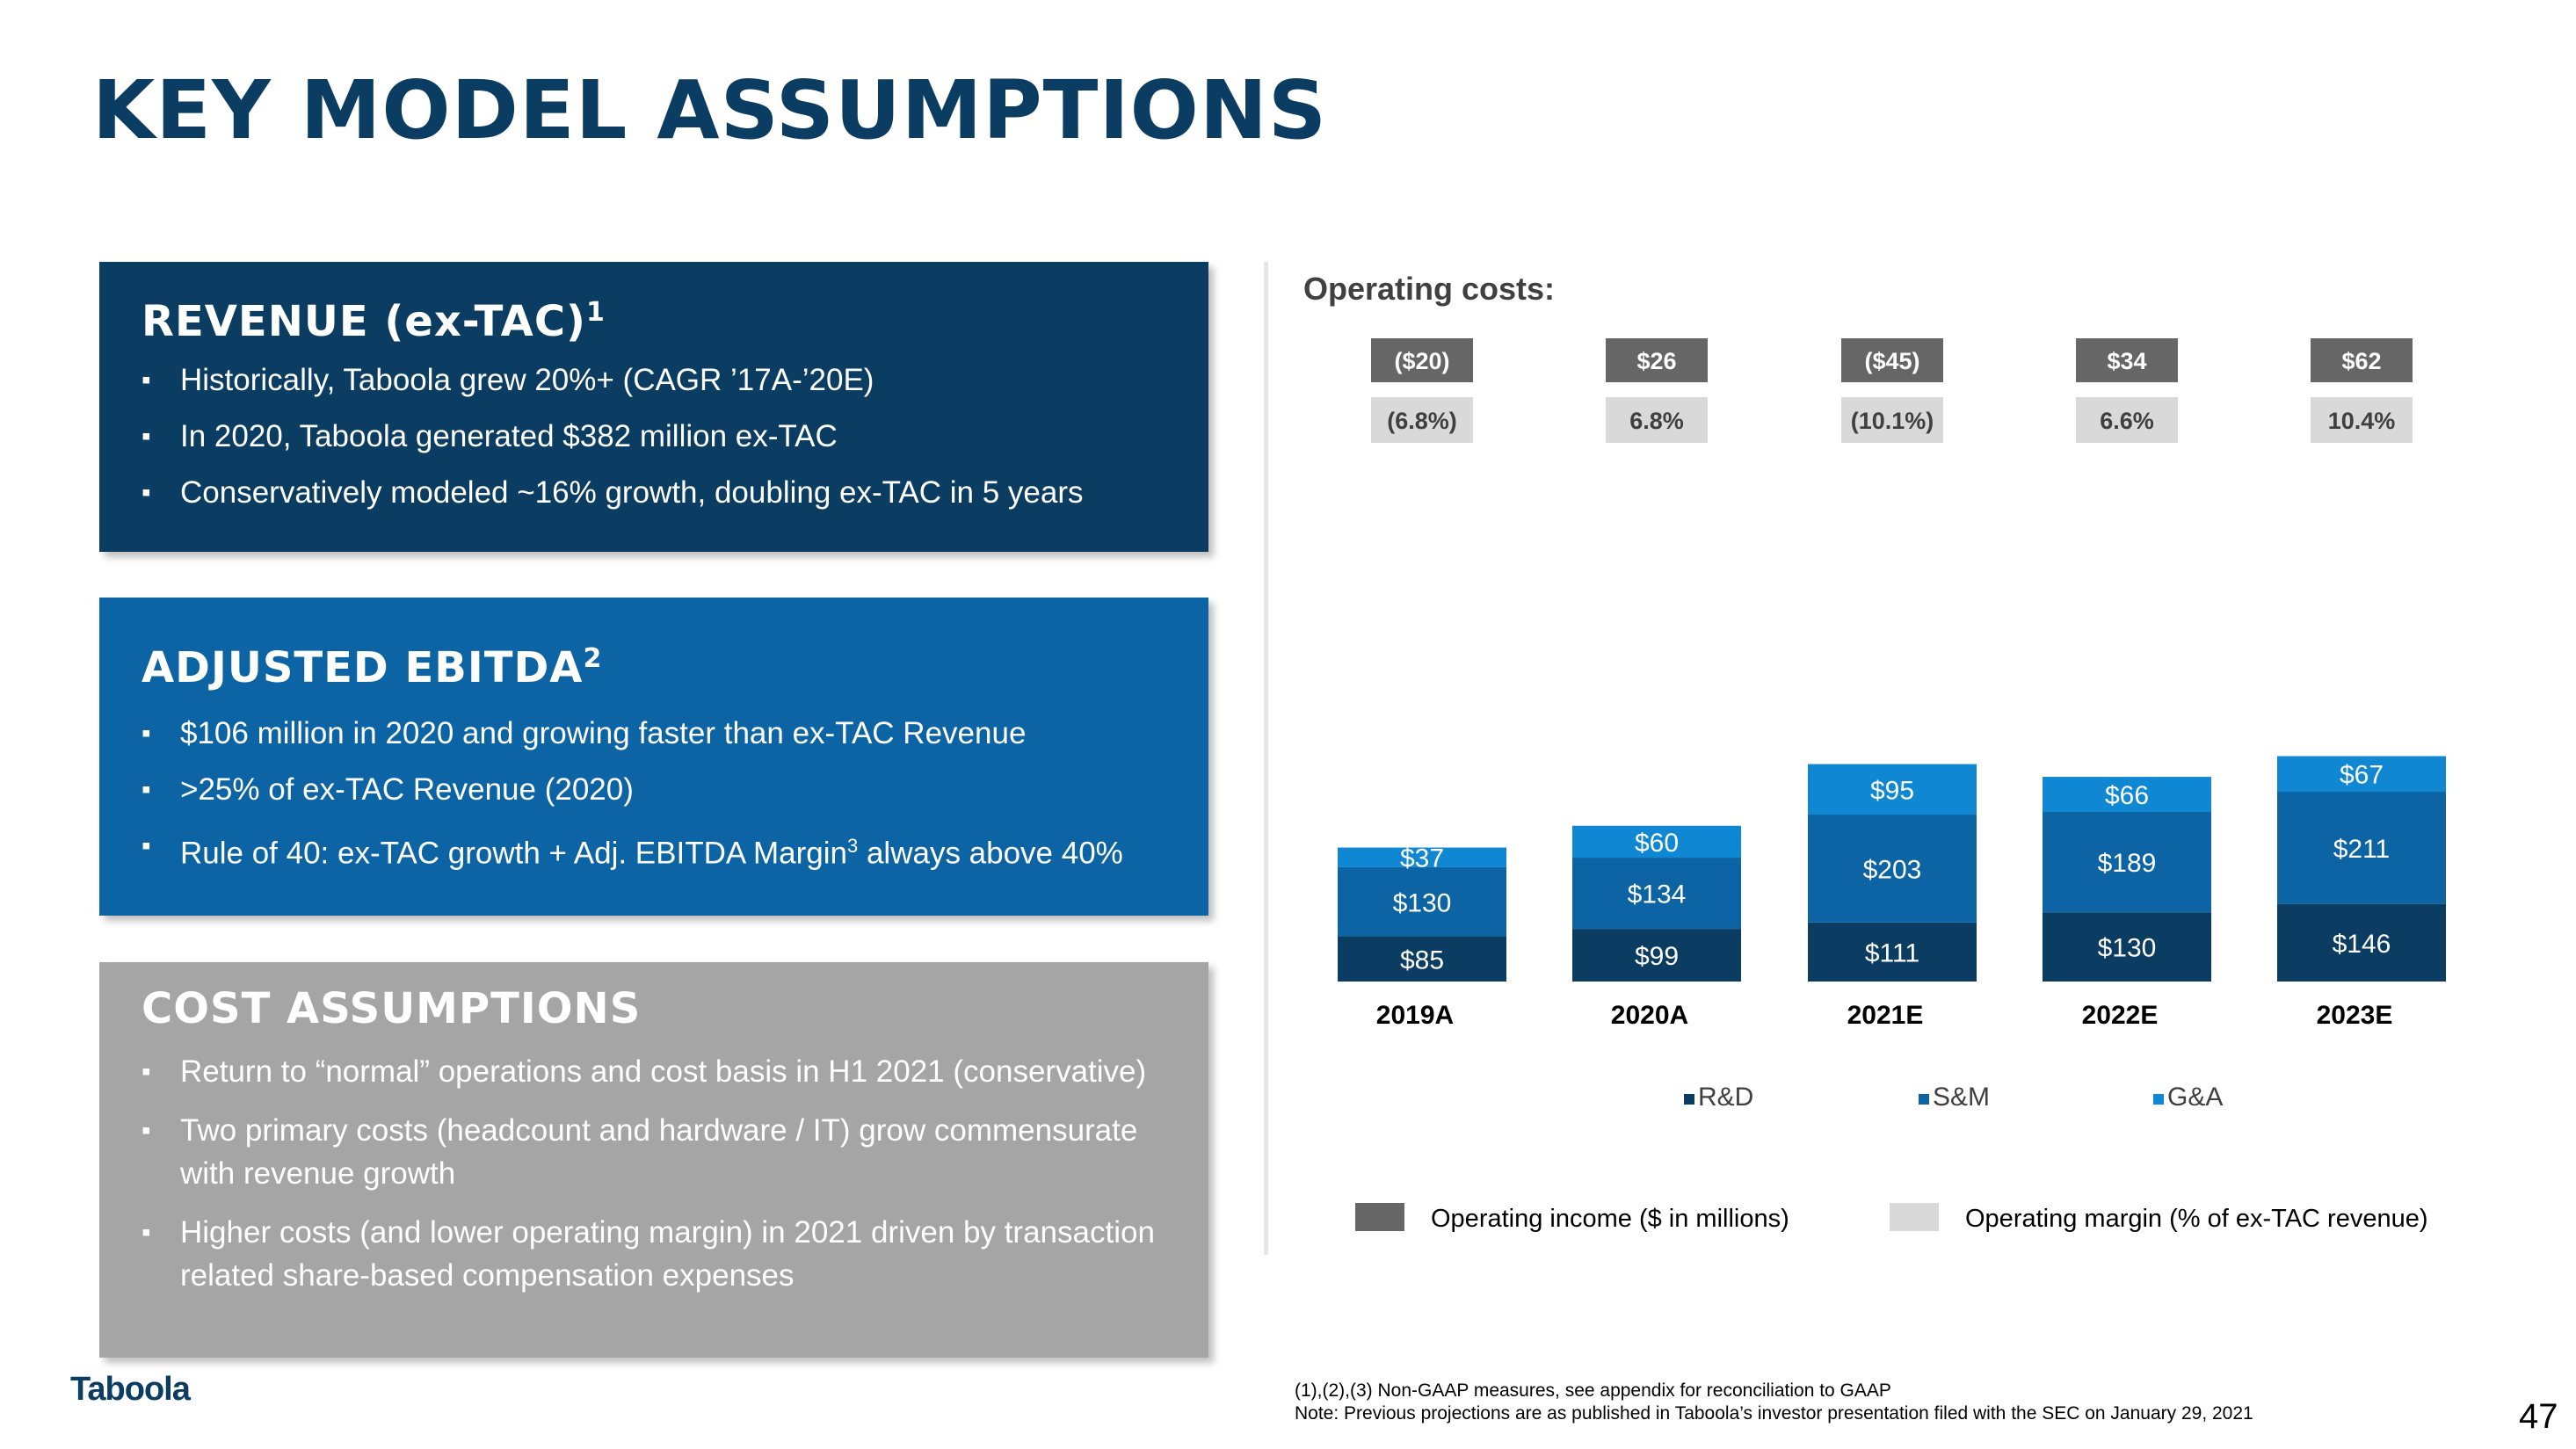 Image resolution: width=2576 pixels, height=1449 pixels. I want to click on operating-income-label: $62, so click(2361, 361).